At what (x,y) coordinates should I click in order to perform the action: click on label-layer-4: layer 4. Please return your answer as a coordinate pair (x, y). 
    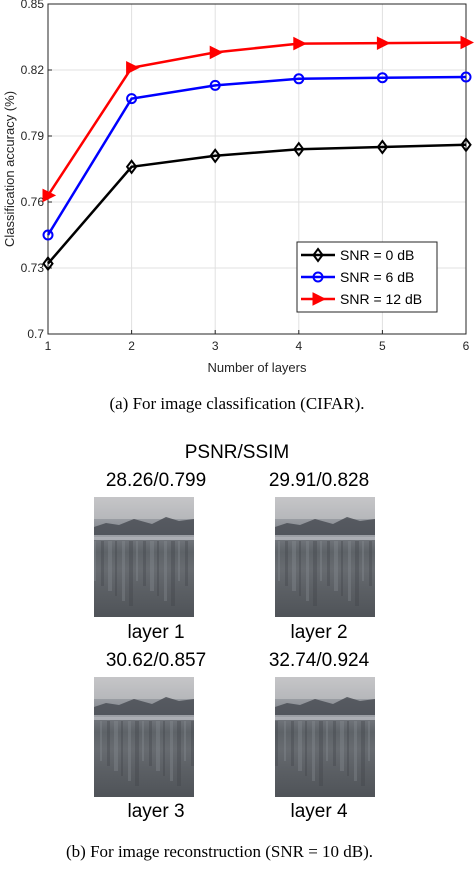
    Looking at the image, I should click on (319, 811).